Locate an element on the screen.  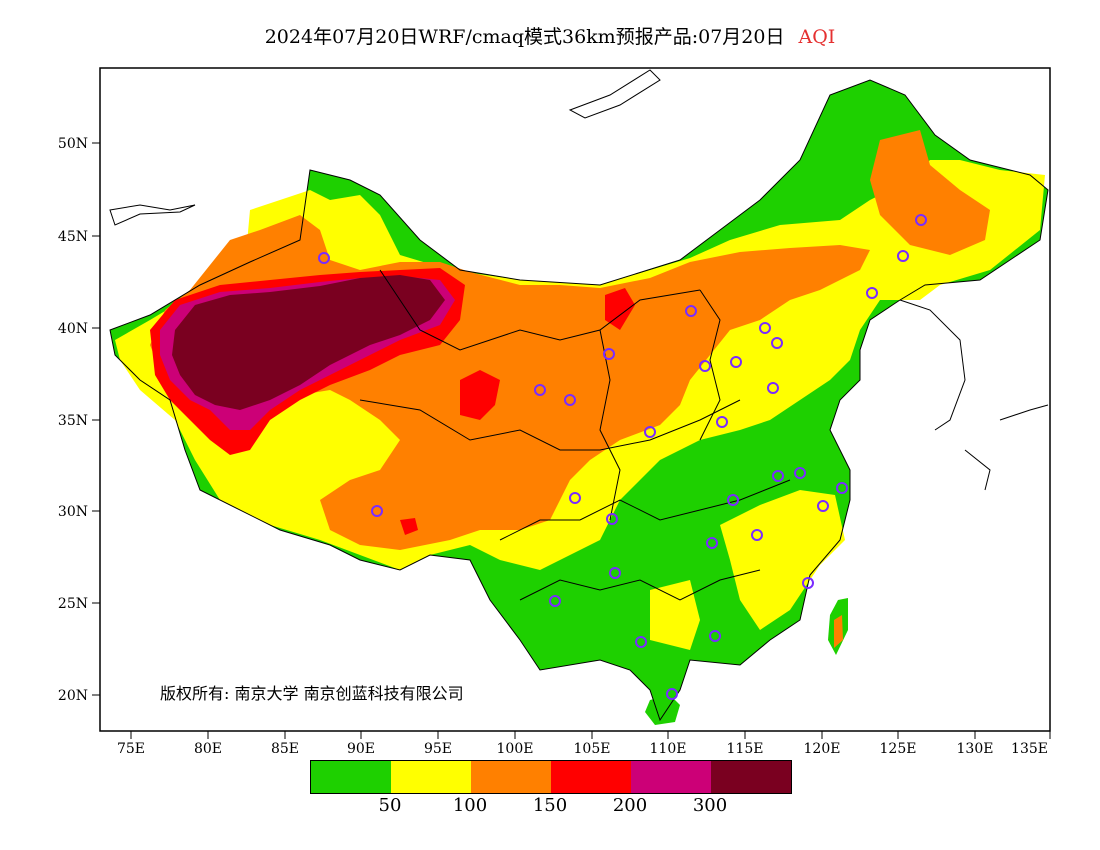
lat-tick-label: 25N is located at coordinates (73, 604).